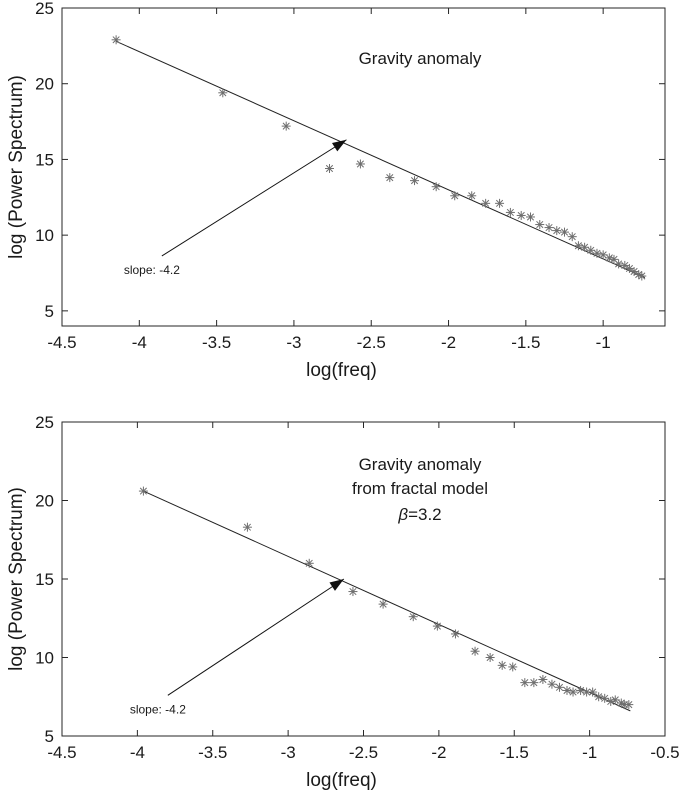  Describe the element at coordinates (49, 311) in the screenshot. I see `y-tick-label: 5` at that location.